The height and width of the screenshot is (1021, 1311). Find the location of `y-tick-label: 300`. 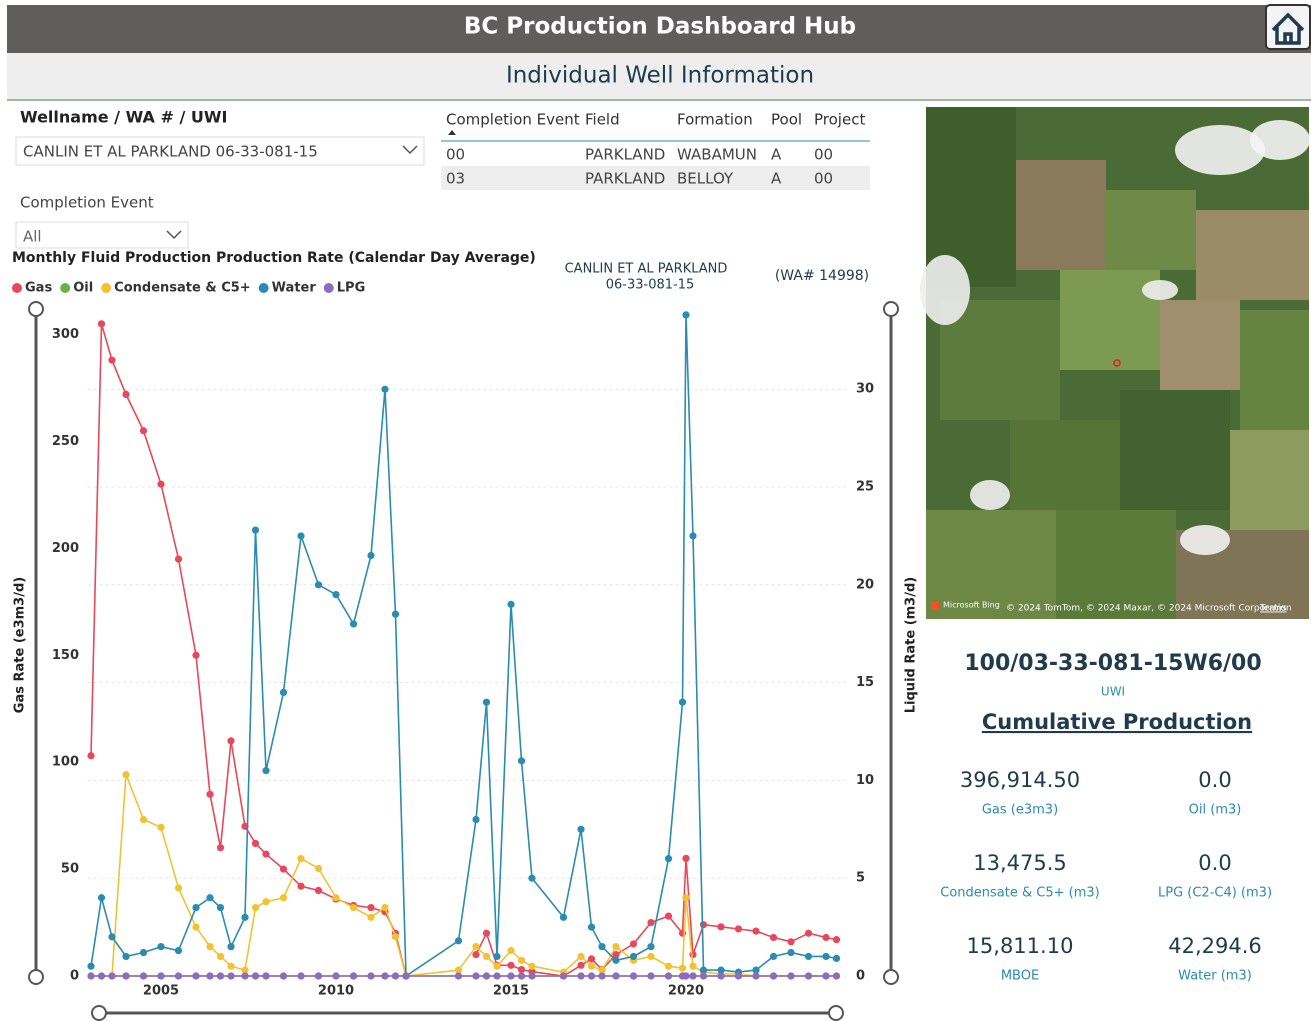

y-tick-label: 300 is located at coordinates (65, 334).